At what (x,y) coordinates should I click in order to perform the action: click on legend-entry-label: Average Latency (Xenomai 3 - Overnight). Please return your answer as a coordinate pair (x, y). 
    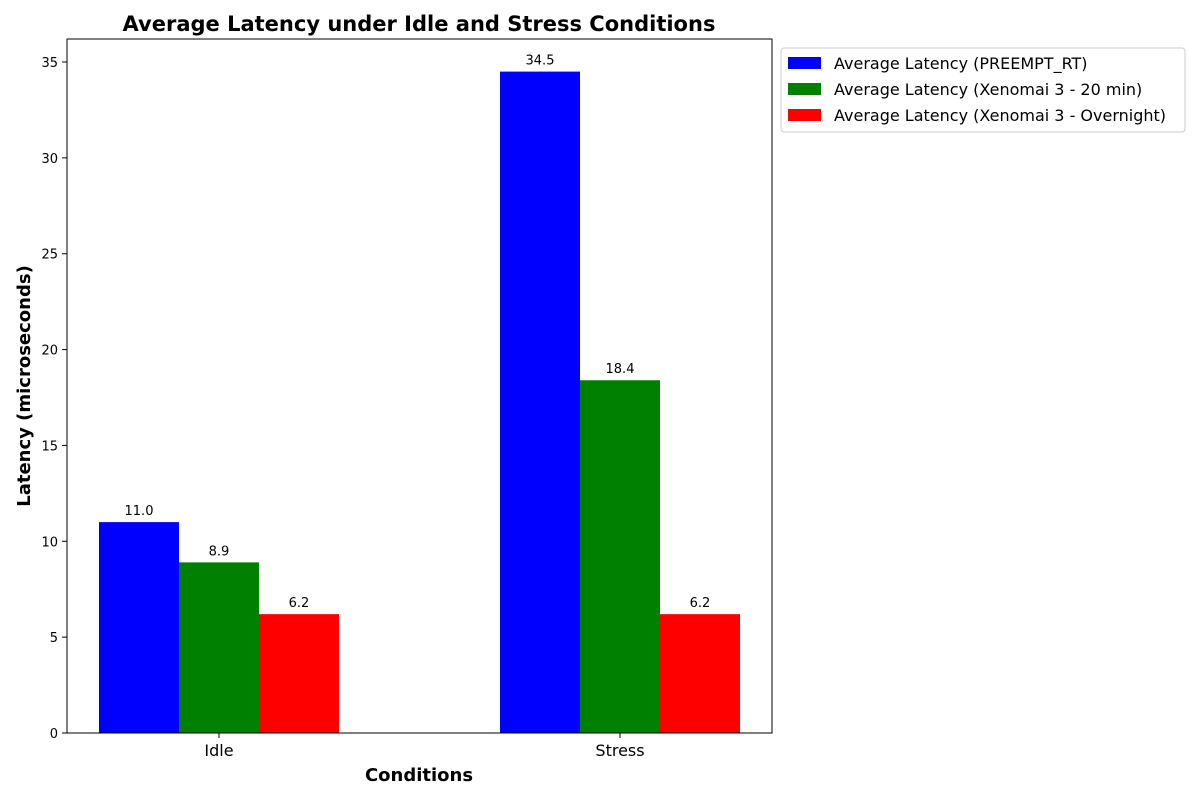
    Looking at the image, I should click on (1000, 115).